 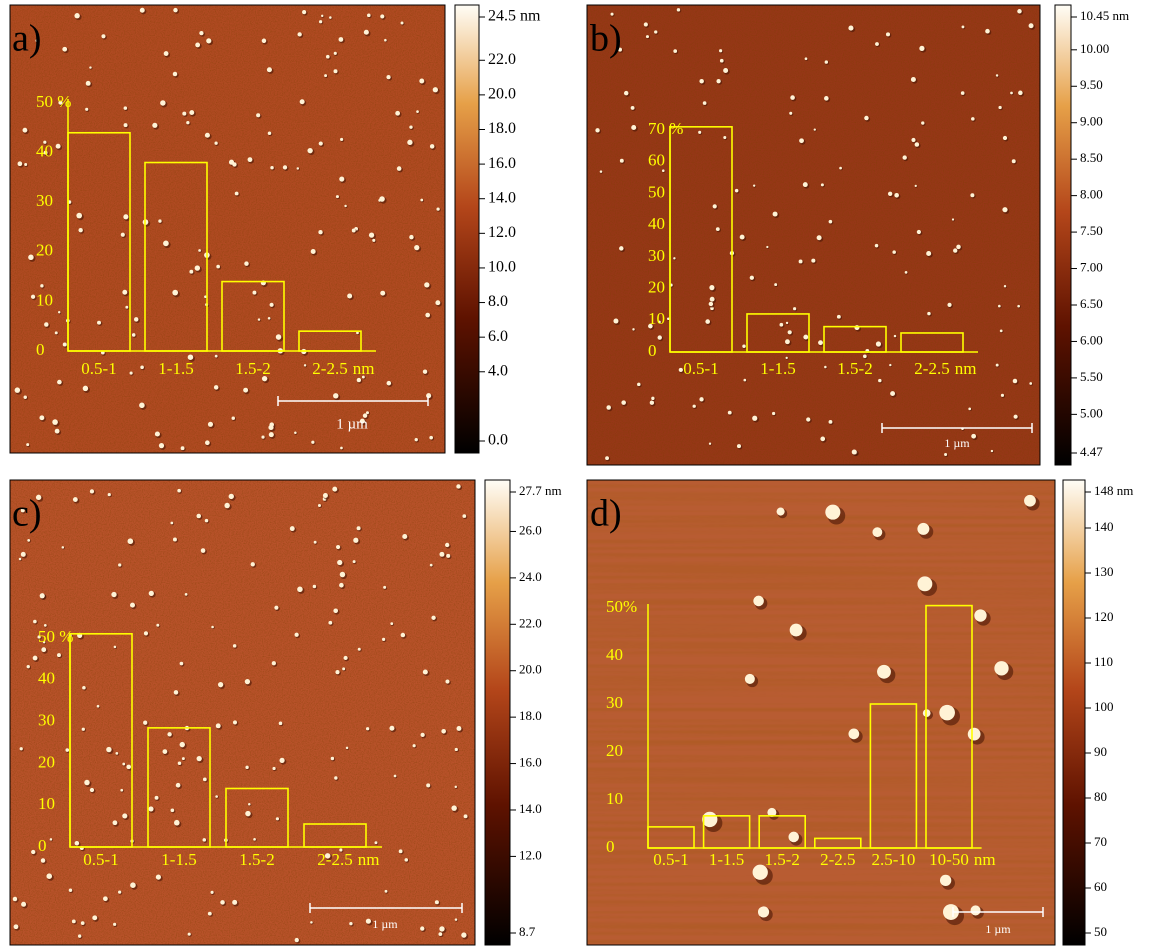 I want to click on y-tick-label: 50 %, so click(x=55, y=636).